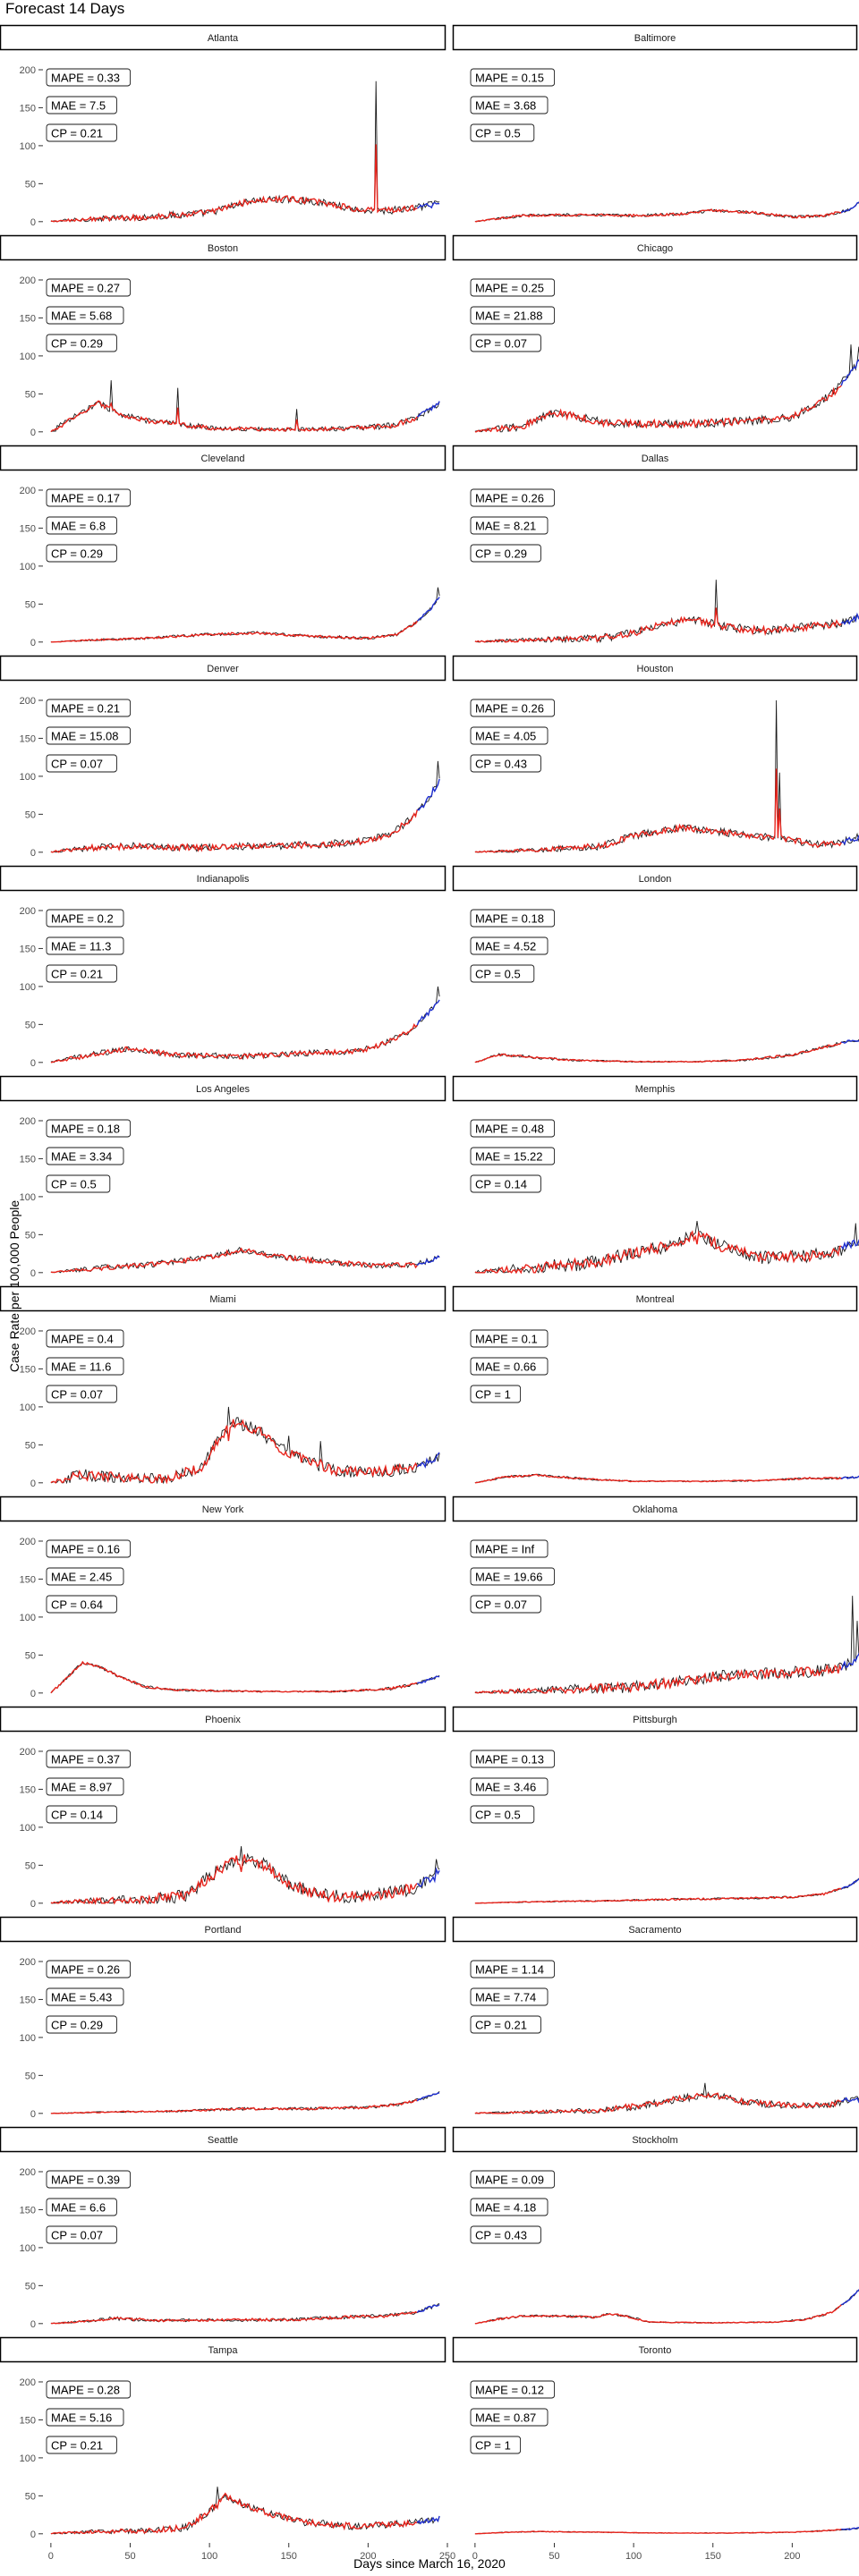 The height and width of the screenshot is (2576, 859). I want to click on mae-label: MAE = 5.16, so click(81, 2418).